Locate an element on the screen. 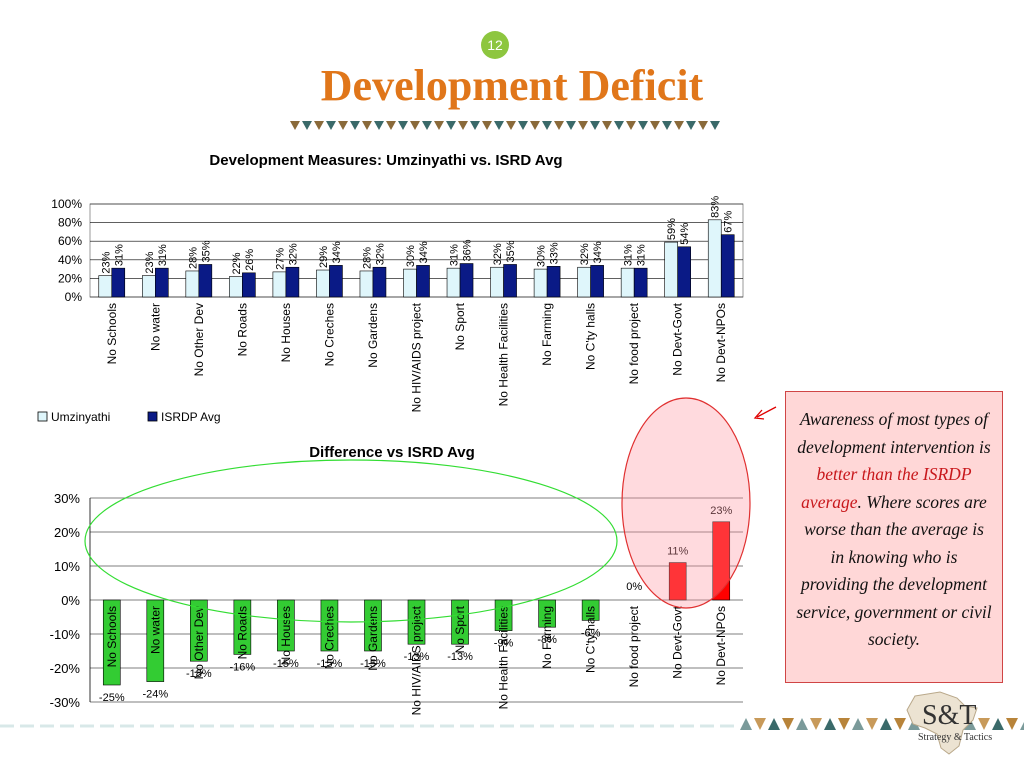 This screenshot has height=768, width=1024. chart1-x-tick-label: No Houses is located at coordinates (286, 332).